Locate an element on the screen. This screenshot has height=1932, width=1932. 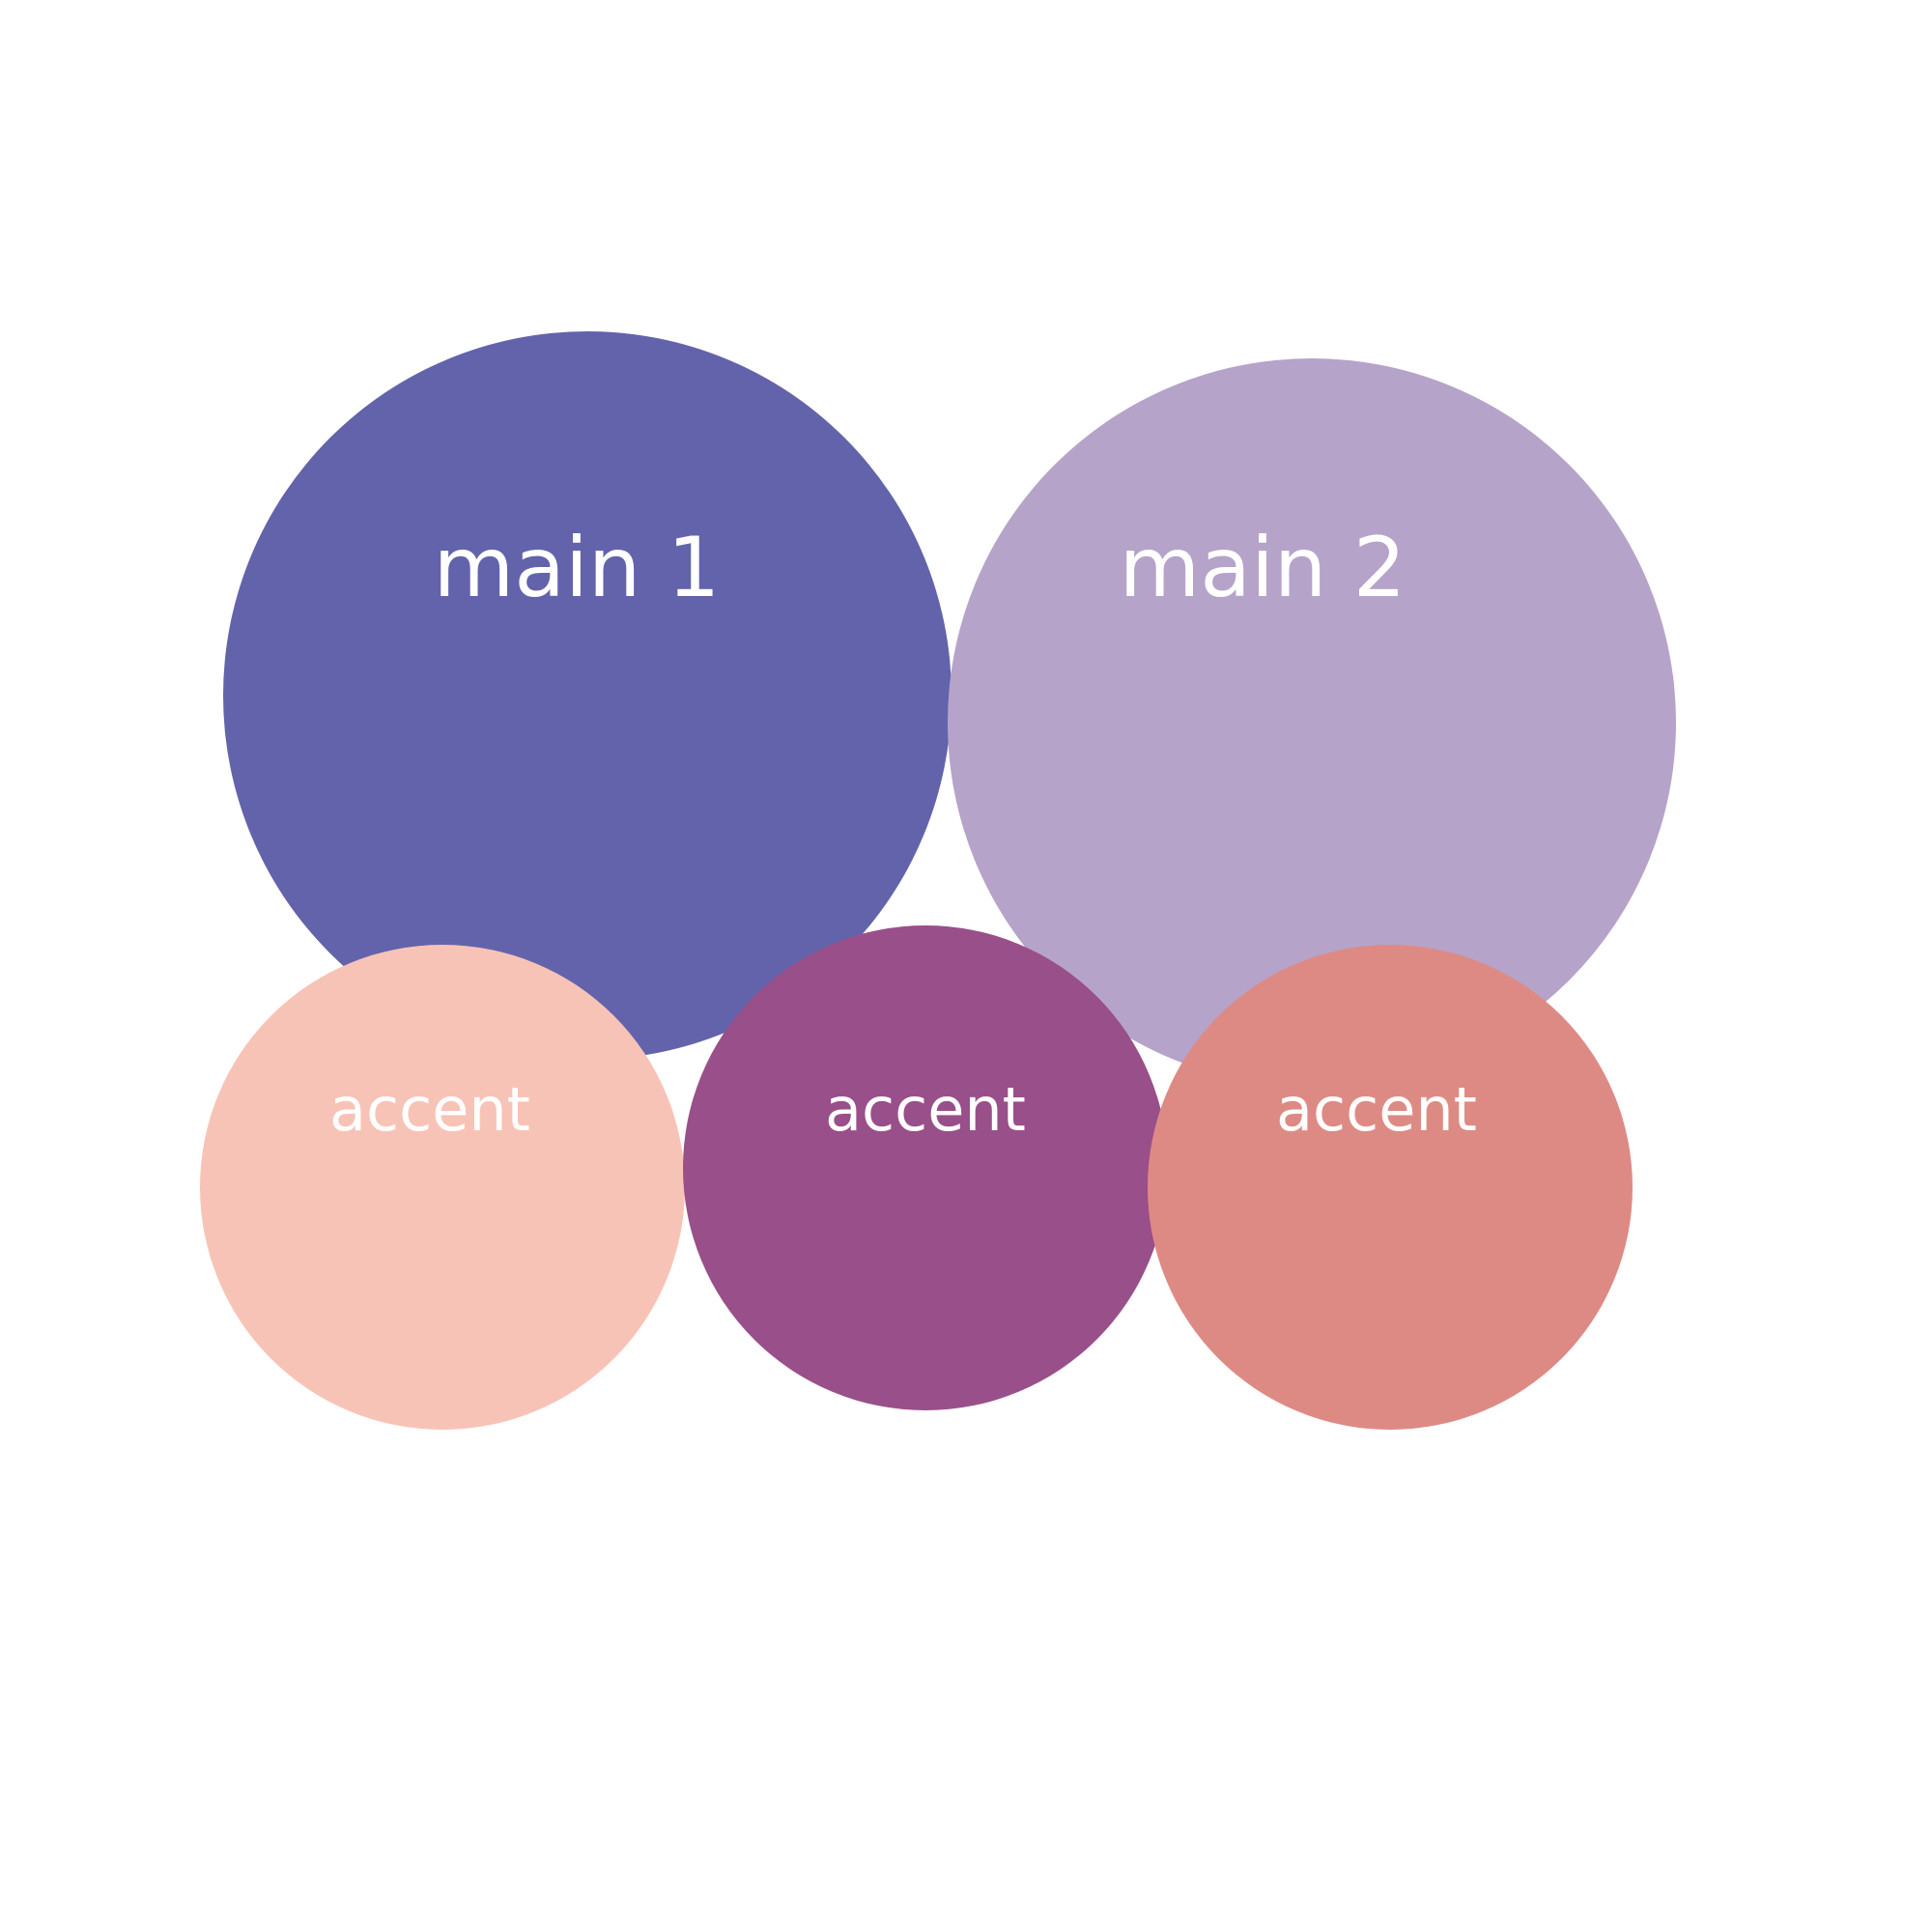
accent-3-circle: accent is located at coordinates (1390, 1187).